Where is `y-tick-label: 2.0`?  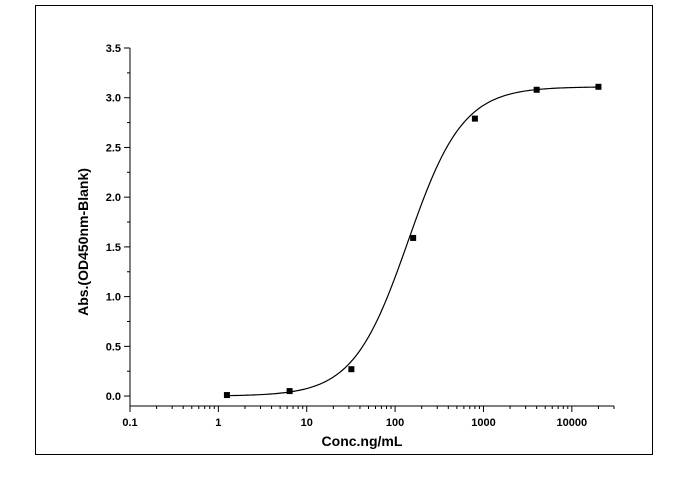 y-tick-label: 2.0 is located at coordinates (113, 198).